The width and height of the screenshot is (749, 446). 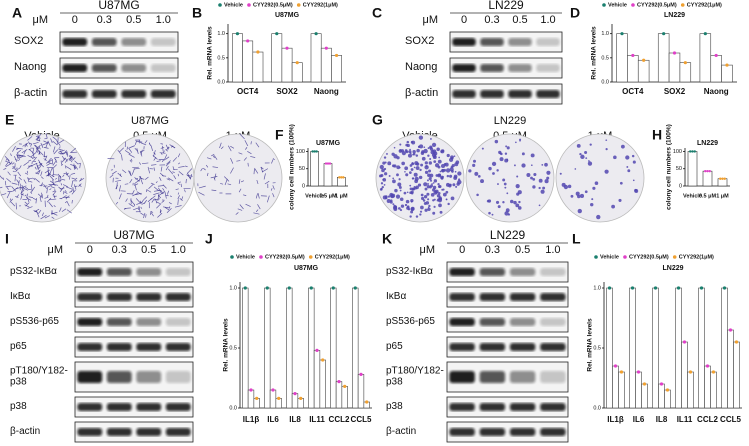 I want to click on x-tick-label: OCT4, so click(x=633, y=91).